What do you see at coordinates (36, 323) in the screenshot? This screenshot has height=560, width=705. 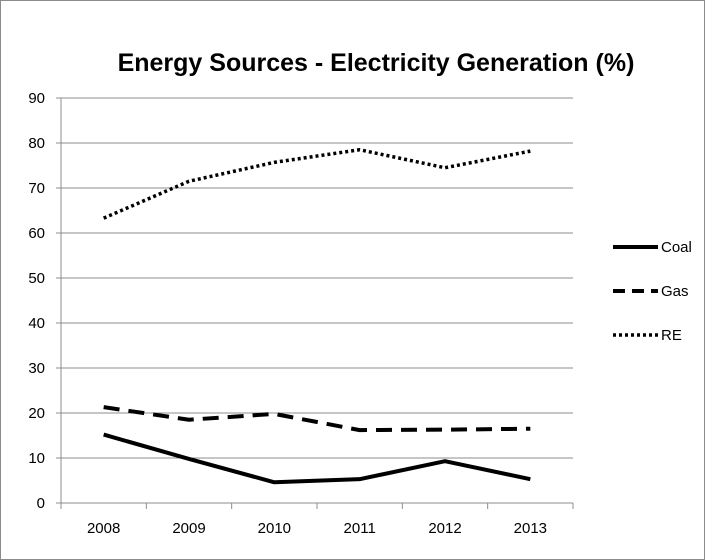 I see `y-tick-label: 40` at bounding box center [36, 323].